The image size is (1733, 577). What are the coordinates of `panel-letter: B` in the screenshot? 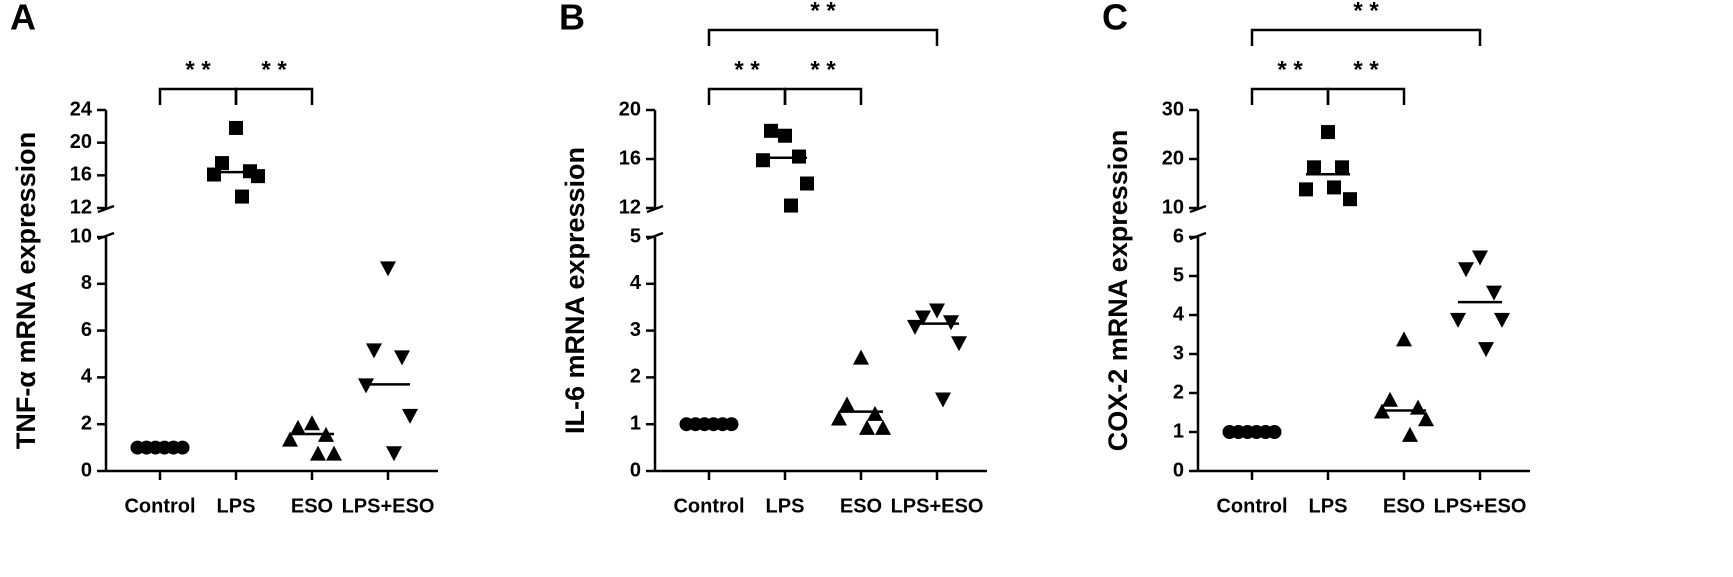 It's located at (572, 19).